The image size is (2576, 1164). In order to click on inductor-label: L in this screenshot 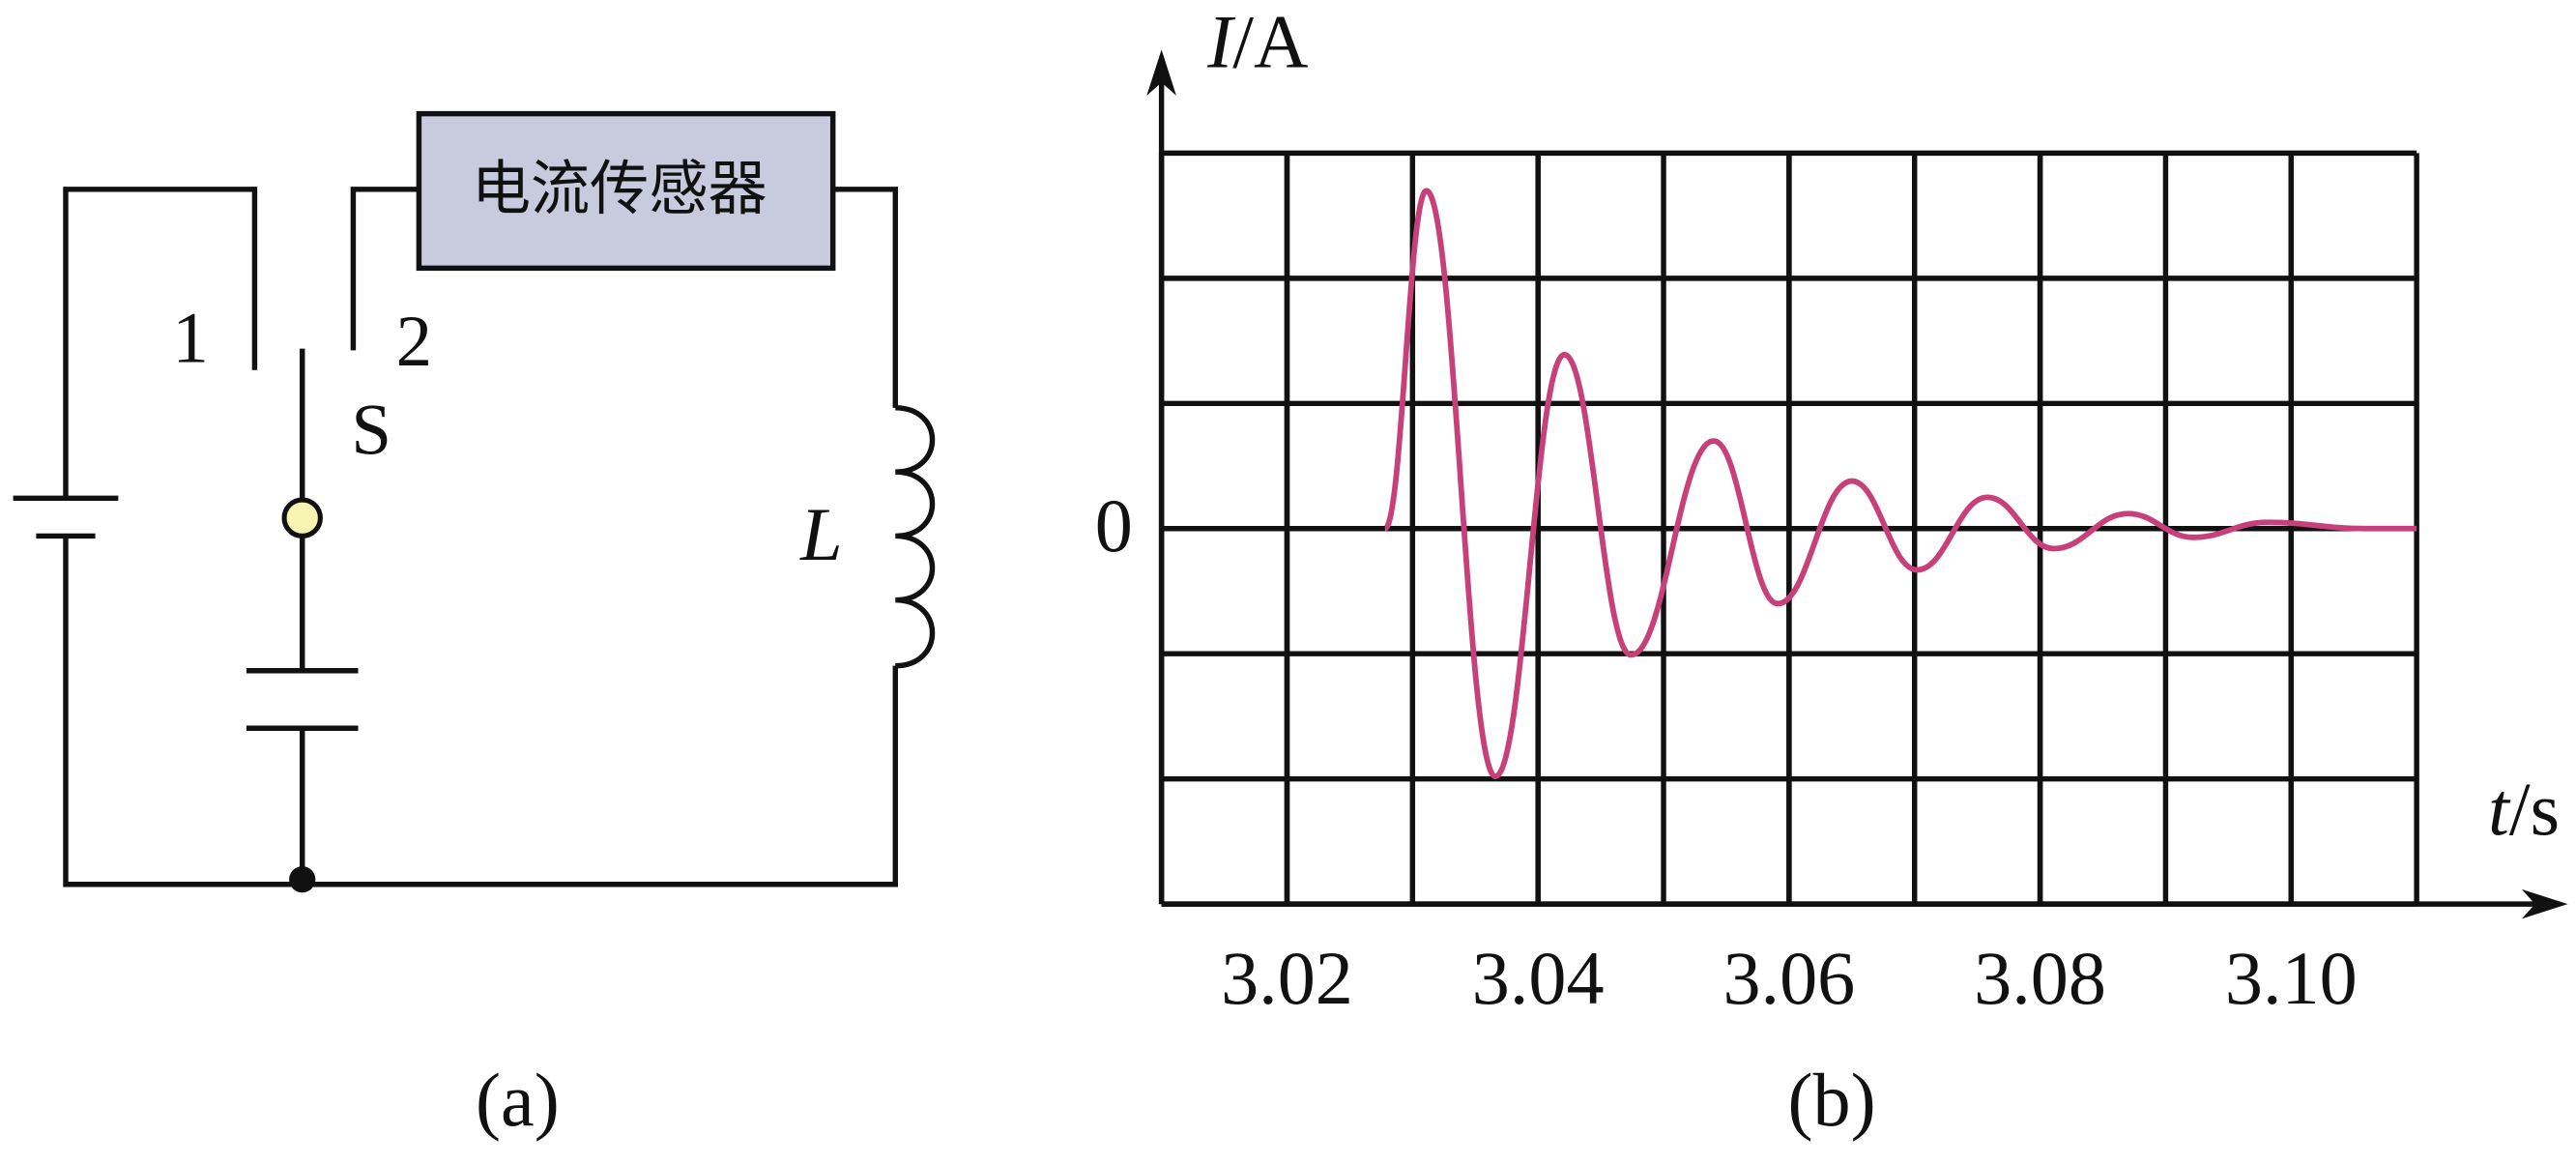, I will do `click(820, 534)`.